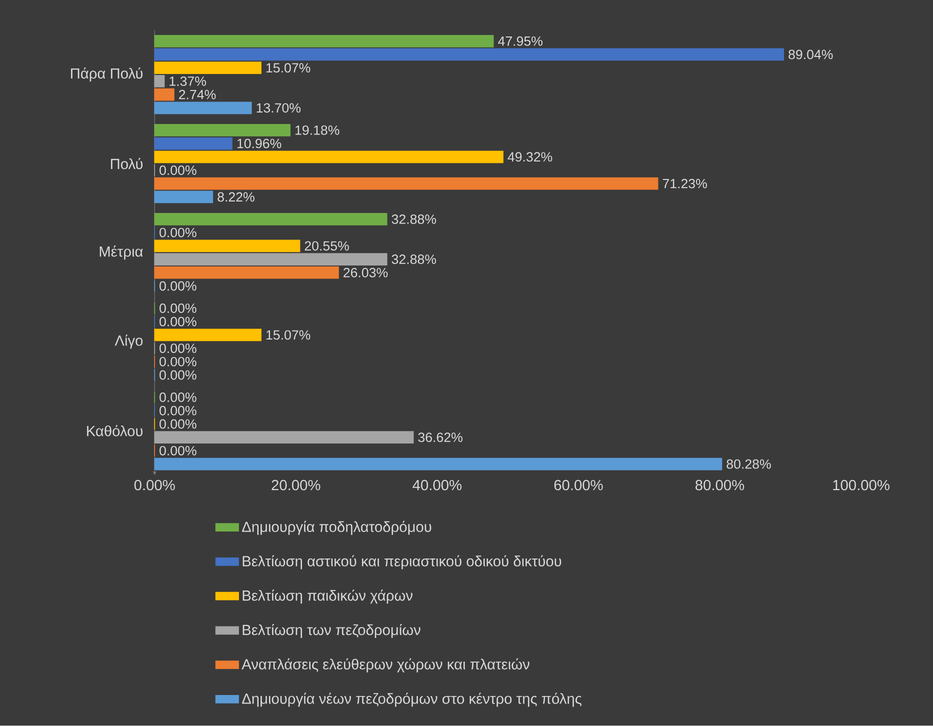 This screenshot has width=933, height=726. I want to click on data-label: 8.22%, so click(236, 197).